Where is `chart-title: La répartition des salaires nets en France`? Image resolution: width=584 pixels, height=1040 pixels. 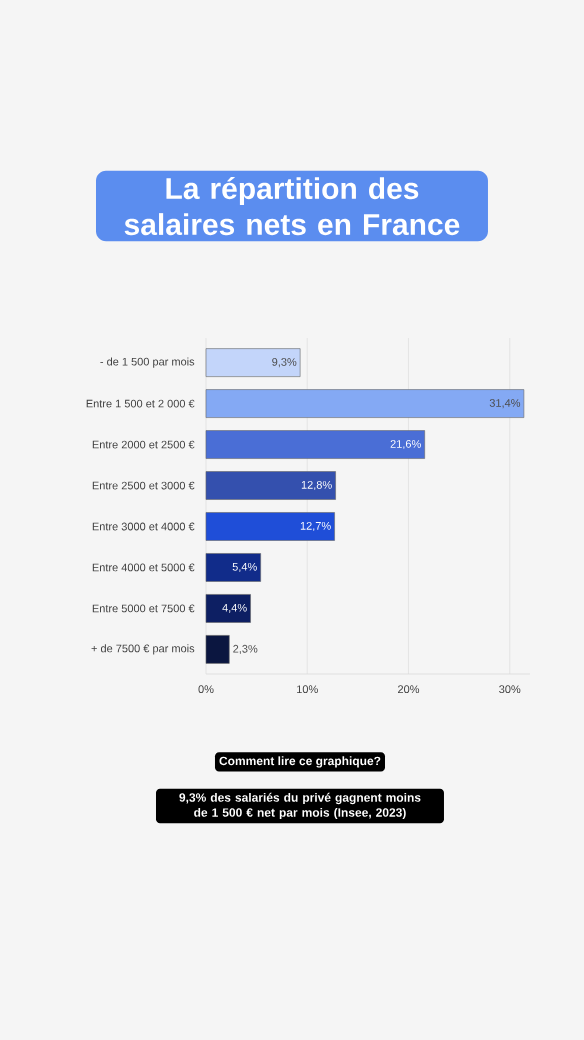 chart-title: La répartition des salaires nets en France is located at coordinates (292, 206).